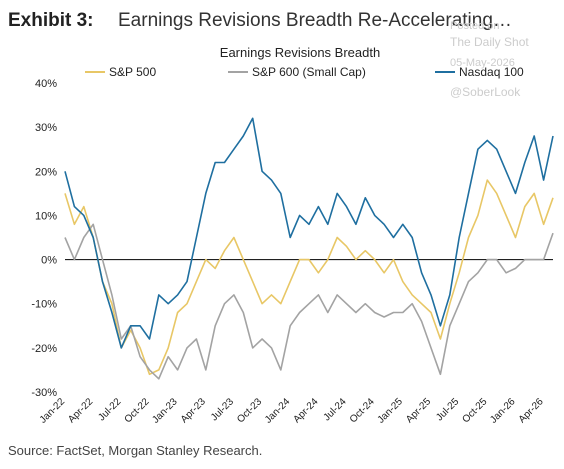  I want to click on x-tick-label: Jan-25, so click(391, 411).